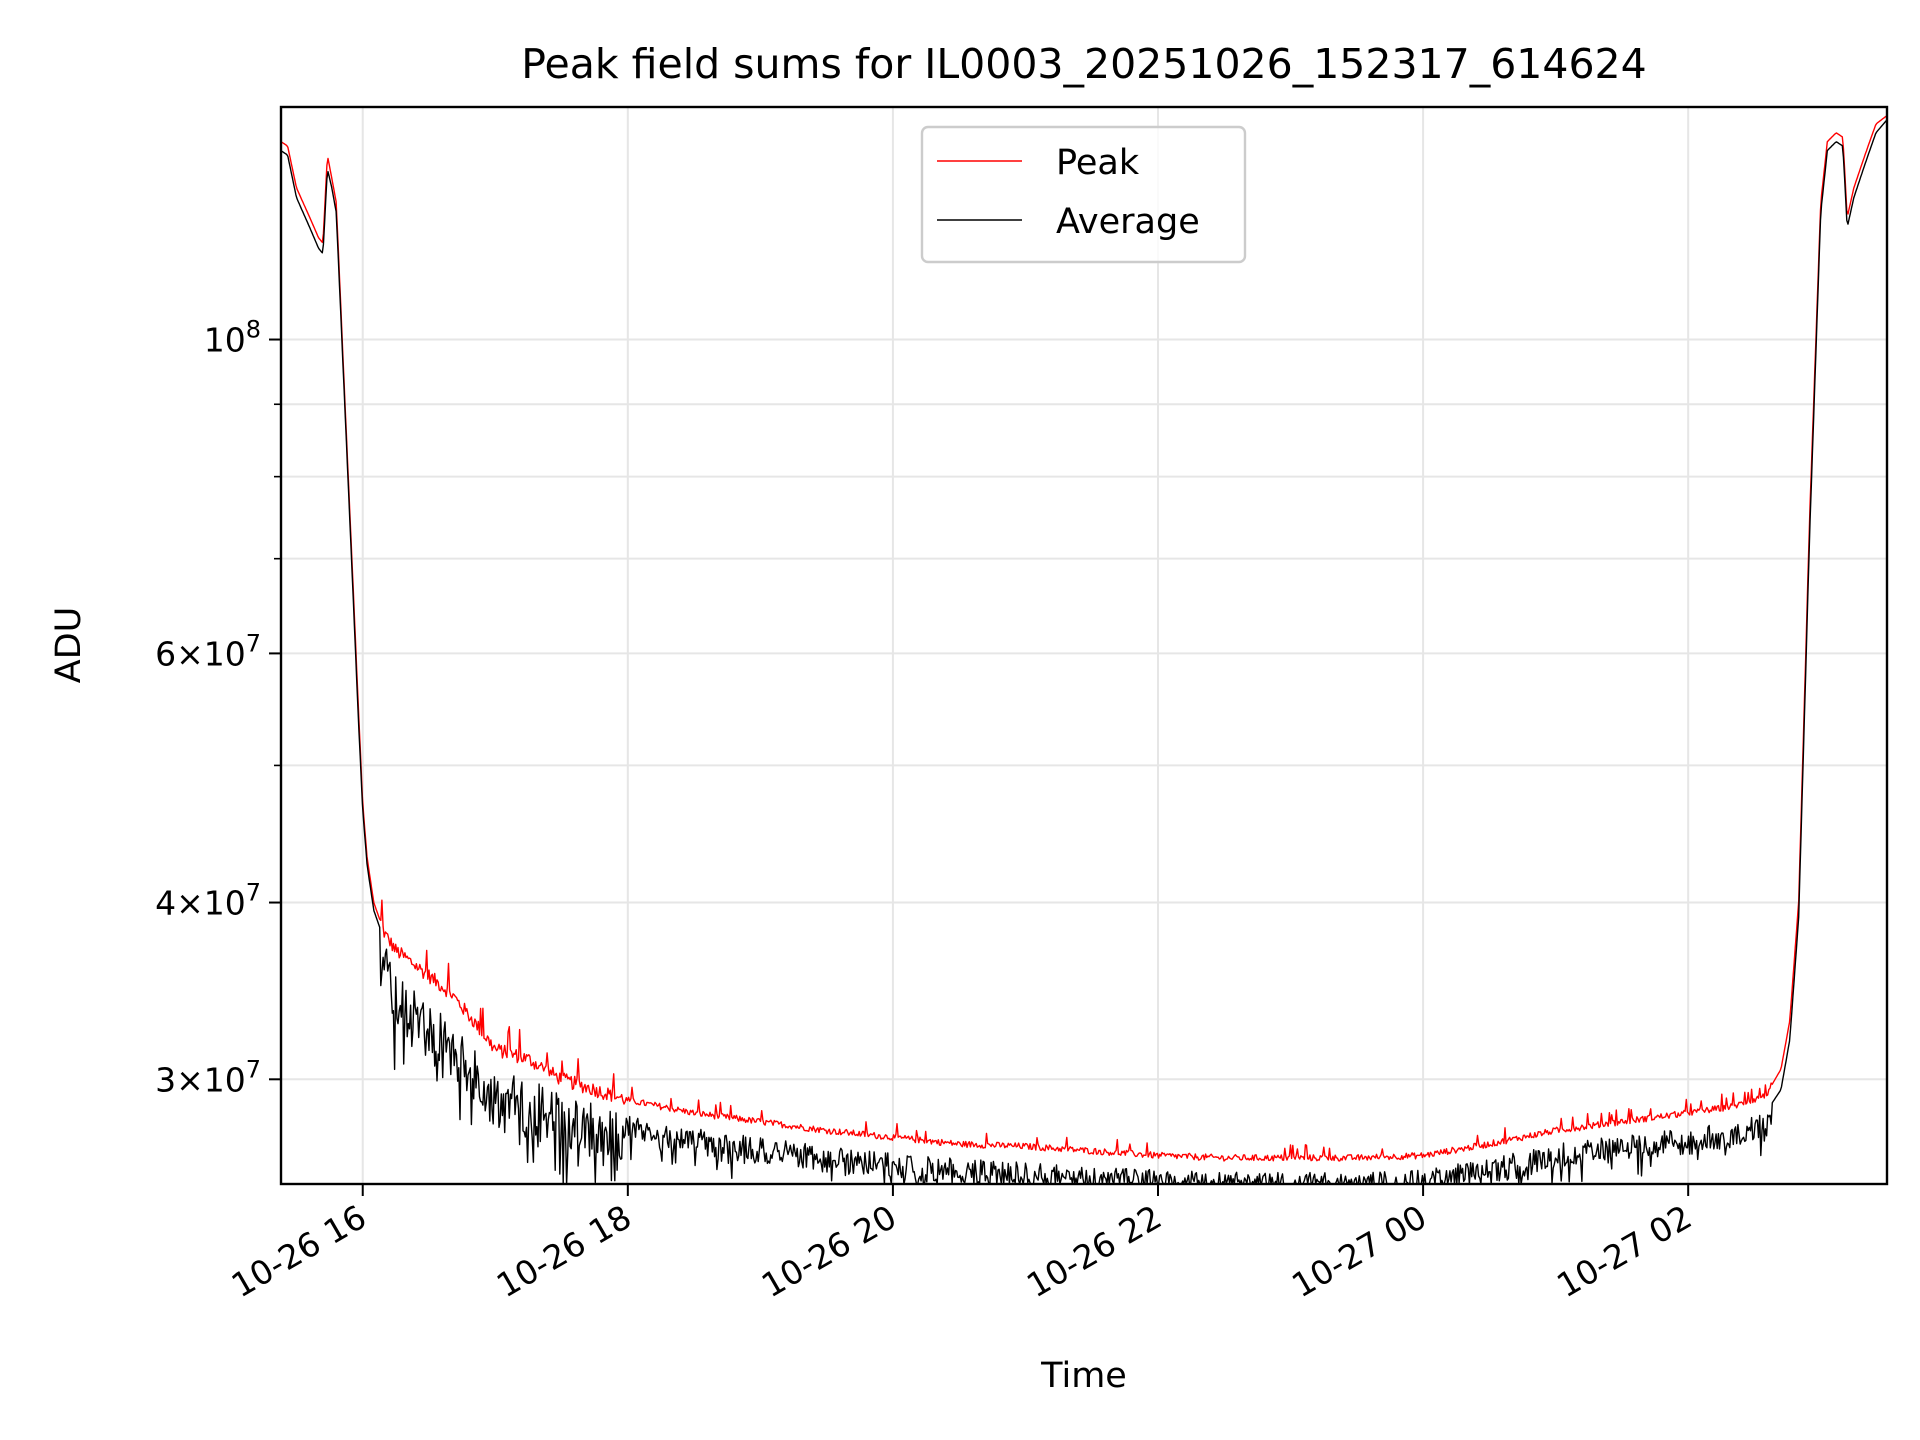  What do you see at coordinates (1083, 194) in the screenshot?
I see `legend: Peak Average` at bounding box center [1083, 194].